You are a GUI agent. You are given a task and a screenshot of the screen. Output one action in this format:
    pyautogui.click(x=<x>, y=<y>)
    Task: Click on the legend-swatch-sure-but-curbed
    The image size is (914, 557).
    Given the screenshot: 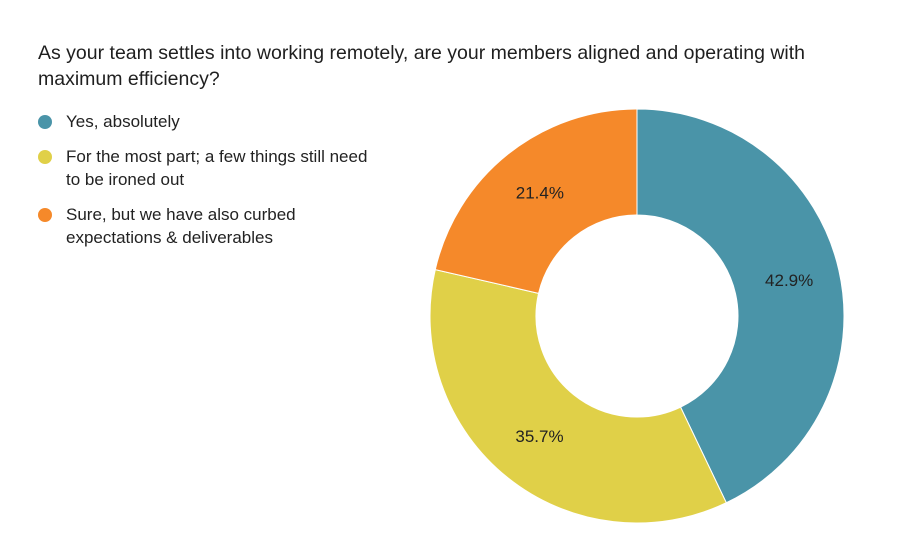 What is the action you would take?
    pyautogui.click(x=45, y=215)
    